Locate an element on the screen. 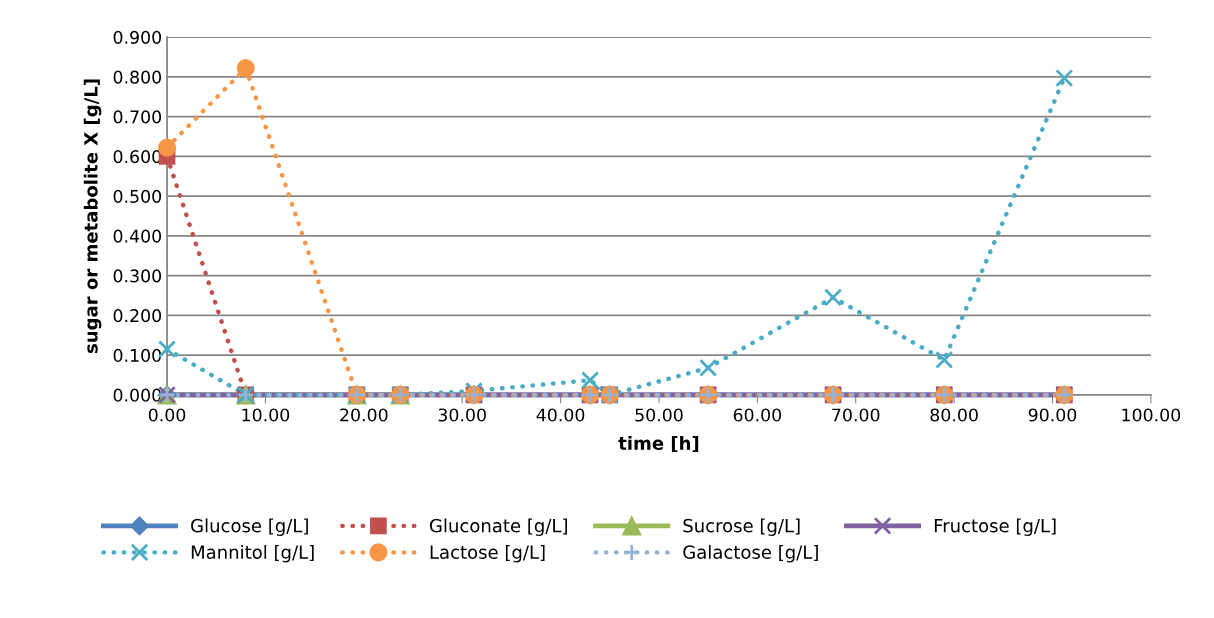 The width and height of the screenshot is (1214, 618). y-tick-label: 0.300 is located at coordinates (137, 276).